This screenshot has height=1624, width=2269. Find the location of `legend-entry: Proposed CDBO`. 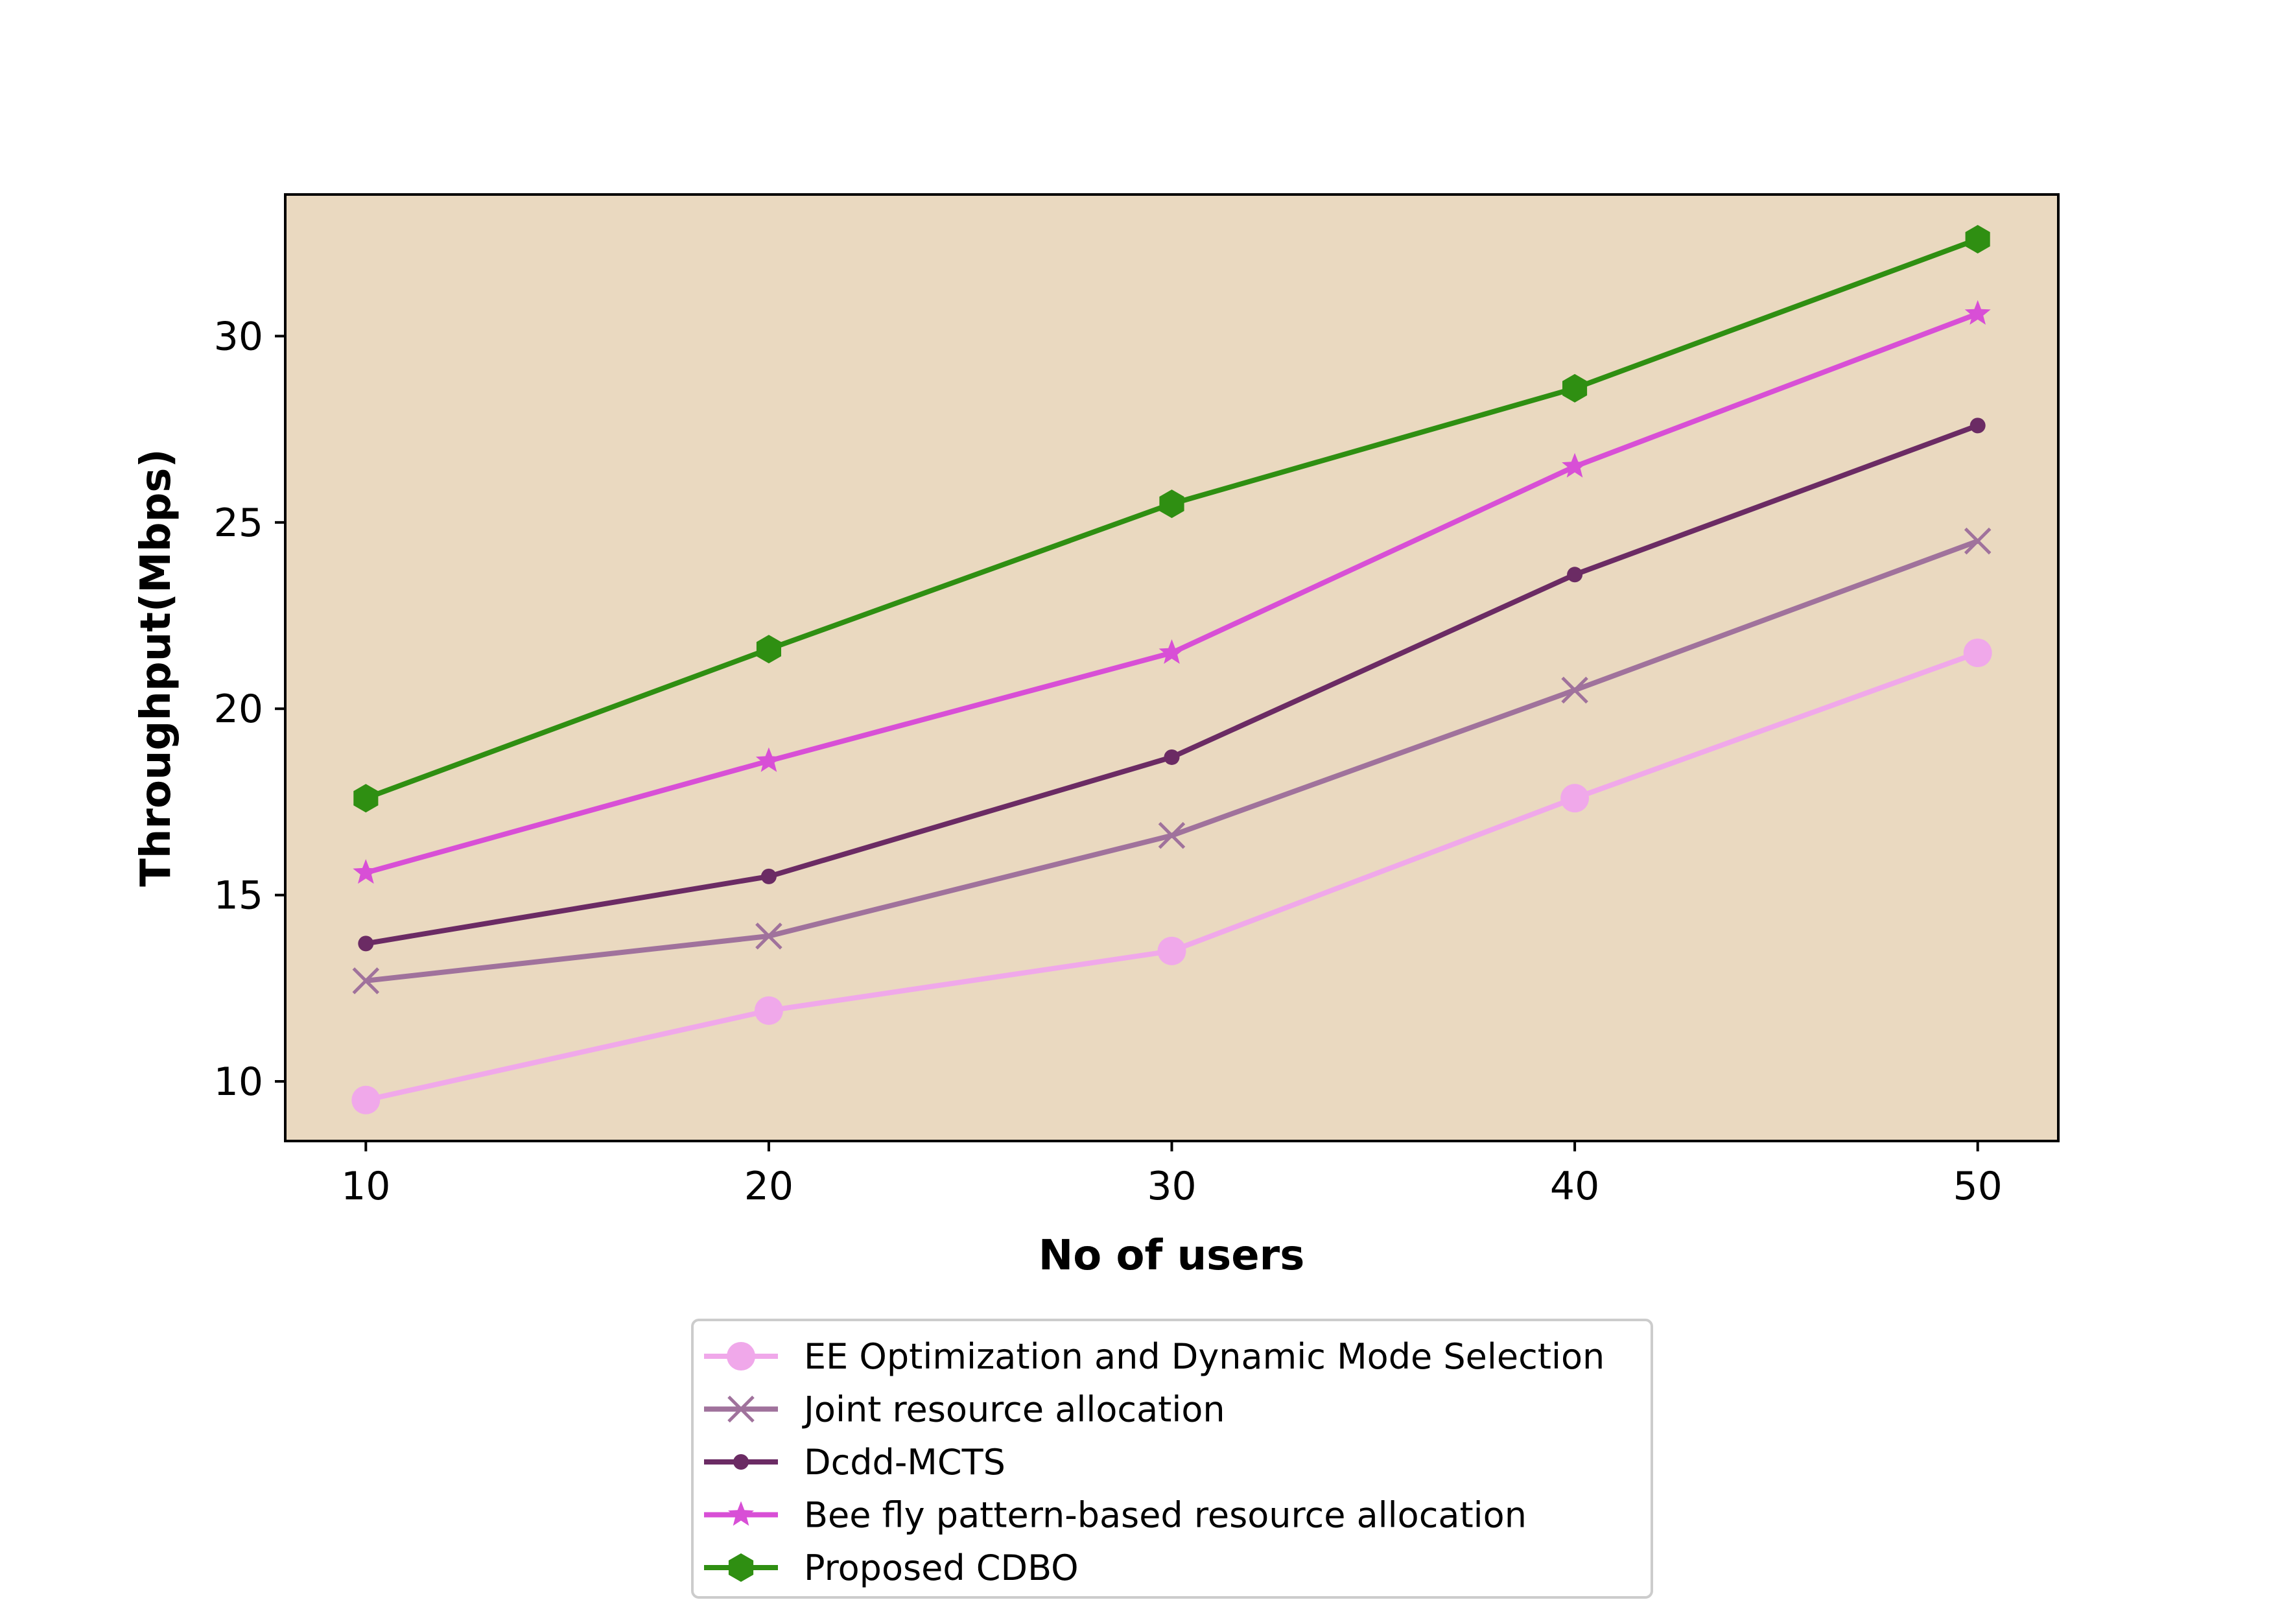

legend-entry: Proposed CDBO is located at coordinates (891, 1568).